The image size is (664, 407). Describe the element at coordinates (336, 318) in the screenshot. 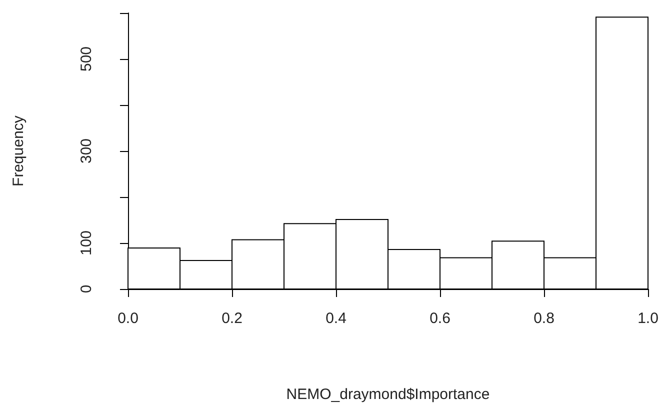

I see `x-tick-label: 0.4` at that location.